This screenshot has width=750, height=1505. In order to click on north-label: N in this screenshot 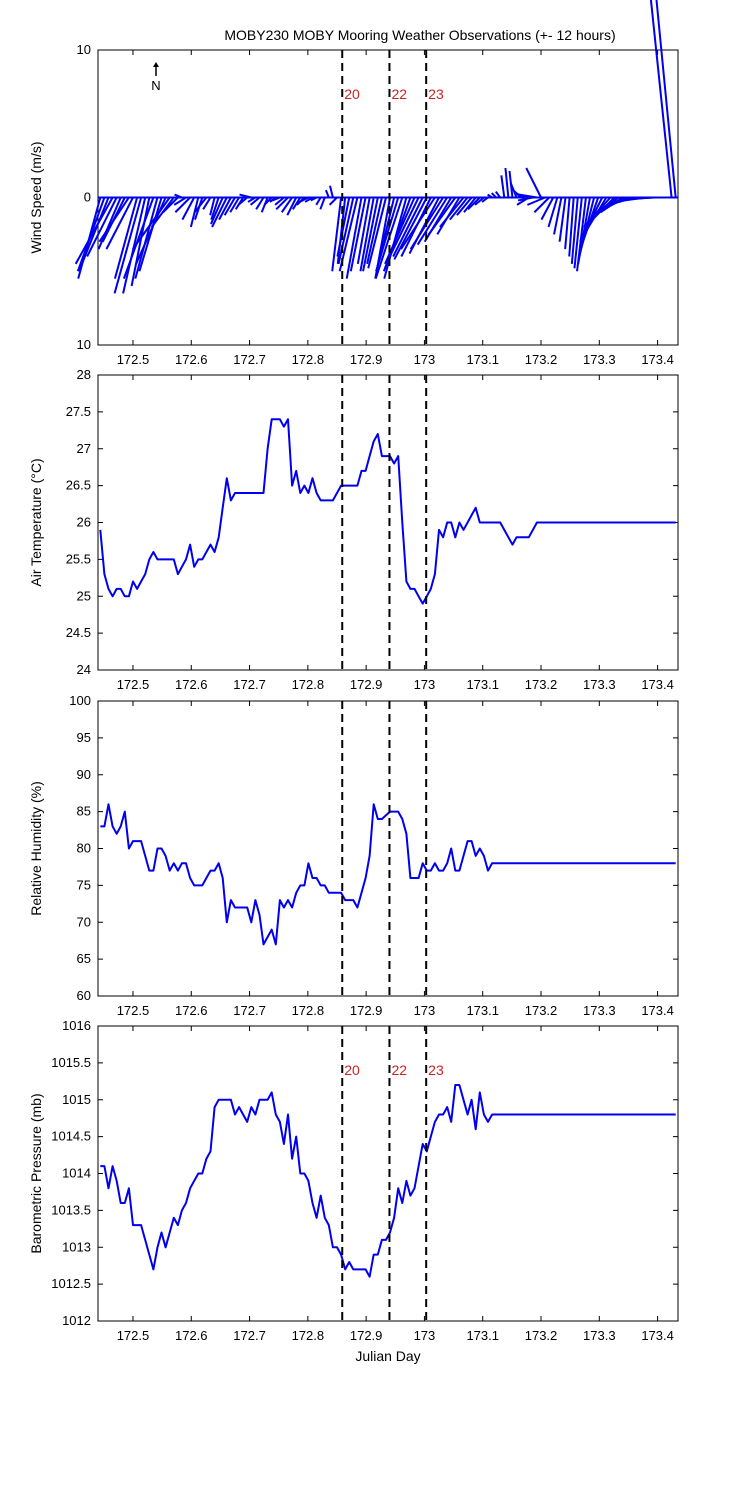, I will do `click(155, 85)`.